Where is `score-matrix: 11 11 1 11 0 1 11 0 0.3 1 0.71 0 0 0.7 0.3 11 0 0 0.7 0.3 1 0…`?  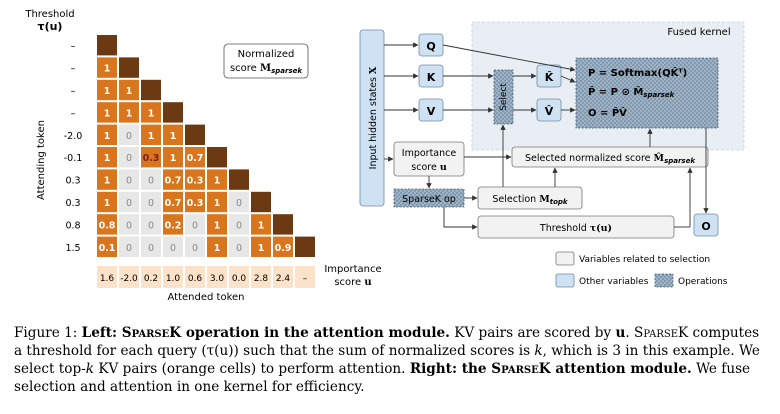
score-matrix: 11 11 1 11 0 1 11 0 0.3 1 0.71 0 0 0.7 0.3 11 0 0 0.7 0.3 1 0… is located at coordinates (206, 146).